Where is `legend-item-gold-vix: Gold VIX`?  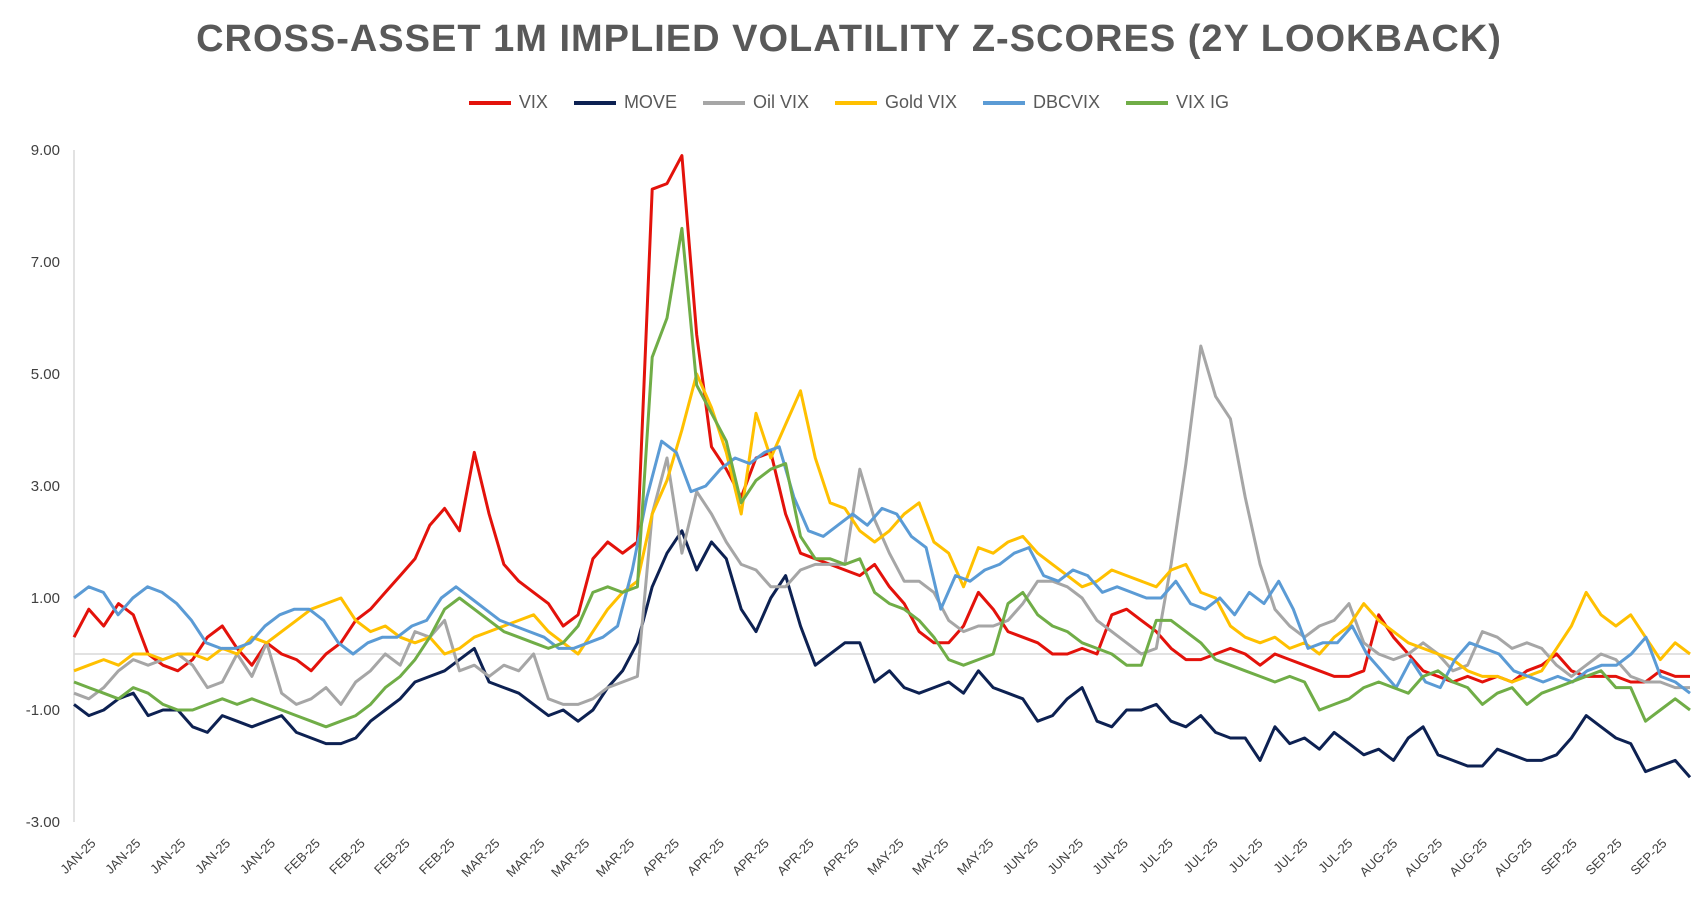 legend-item-gold-vix: Gold VIX is located at coordinates (896, 102).